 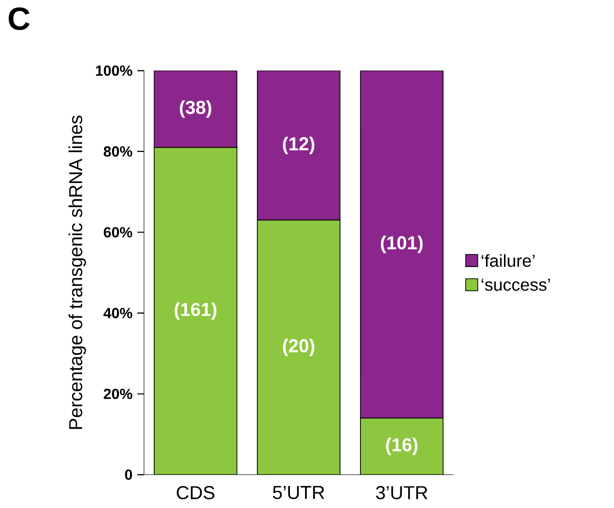 What do you see at coordinates (402, 493) in the screenshot?
I see `x-tick-label: 3’UTR` at bounding box center [402, 493].